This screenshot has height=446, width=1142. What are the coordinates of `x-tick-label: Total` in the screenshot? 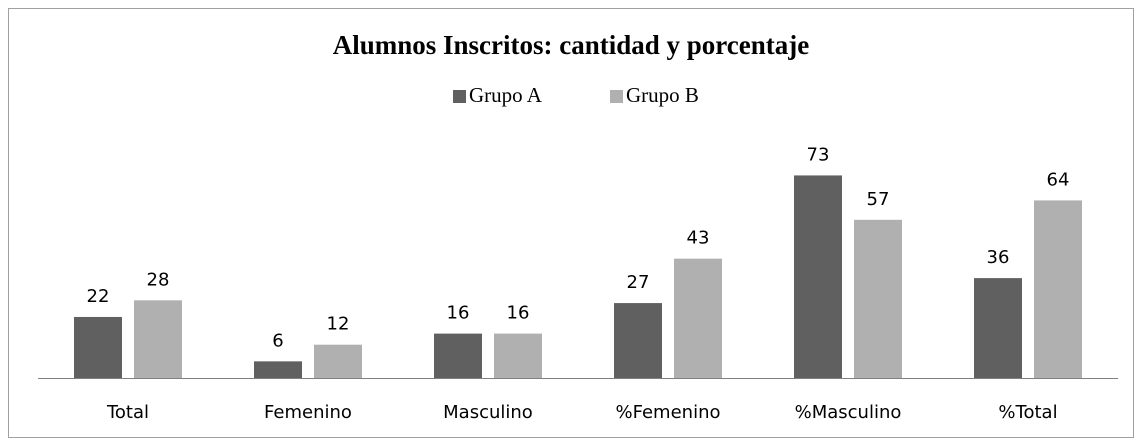 It's located at (127, 412).